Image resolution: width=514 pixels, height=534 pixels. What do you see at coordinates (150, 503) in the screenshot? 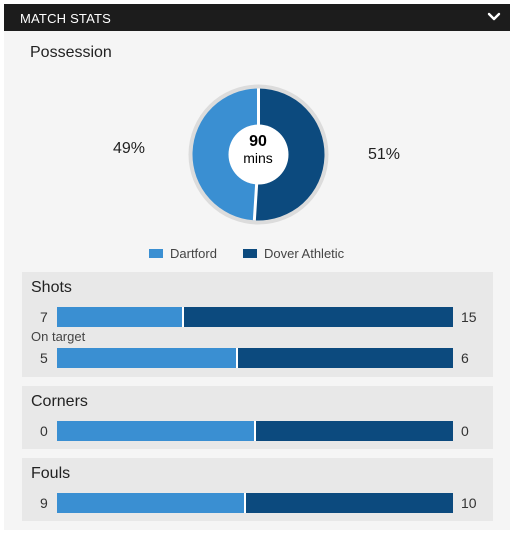
I see `fouls-home-bar` at bounding box center [150, 503].